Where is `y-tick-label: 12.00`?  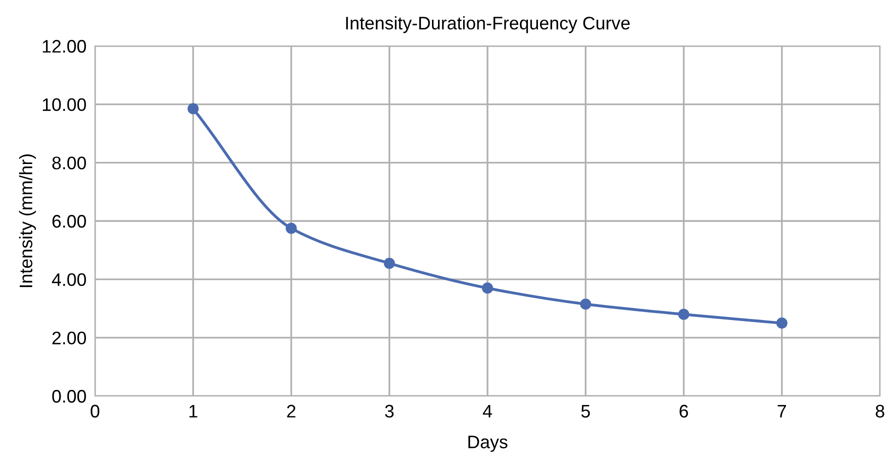 y-tick-label: 12.00 is located at coordinates (64, 46).